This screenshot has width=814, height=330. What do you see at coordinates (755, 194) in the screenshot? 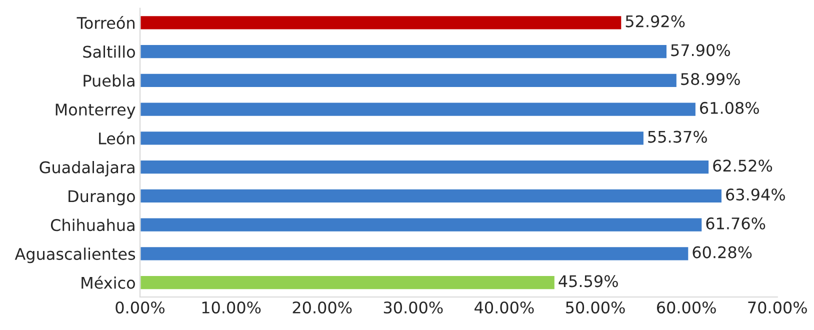
I see `data-label: 63.94%` at bounding box center [755, 194].